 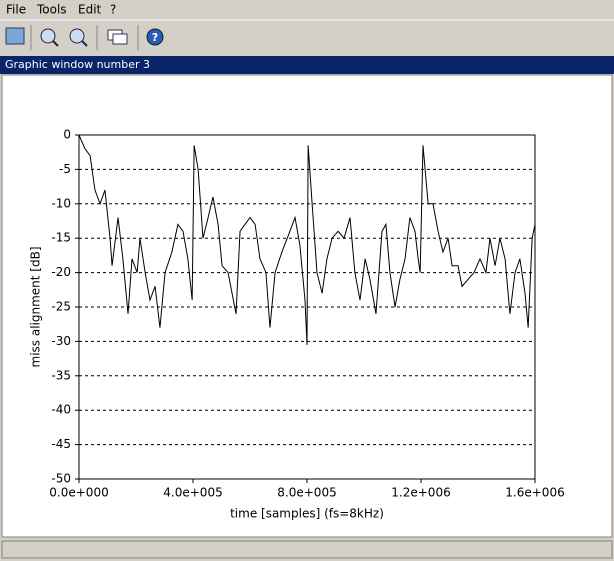 What do you see at coordinates (49, 37) in the screenshot?
I see `zoom-button` at bounding box center [49, 37].